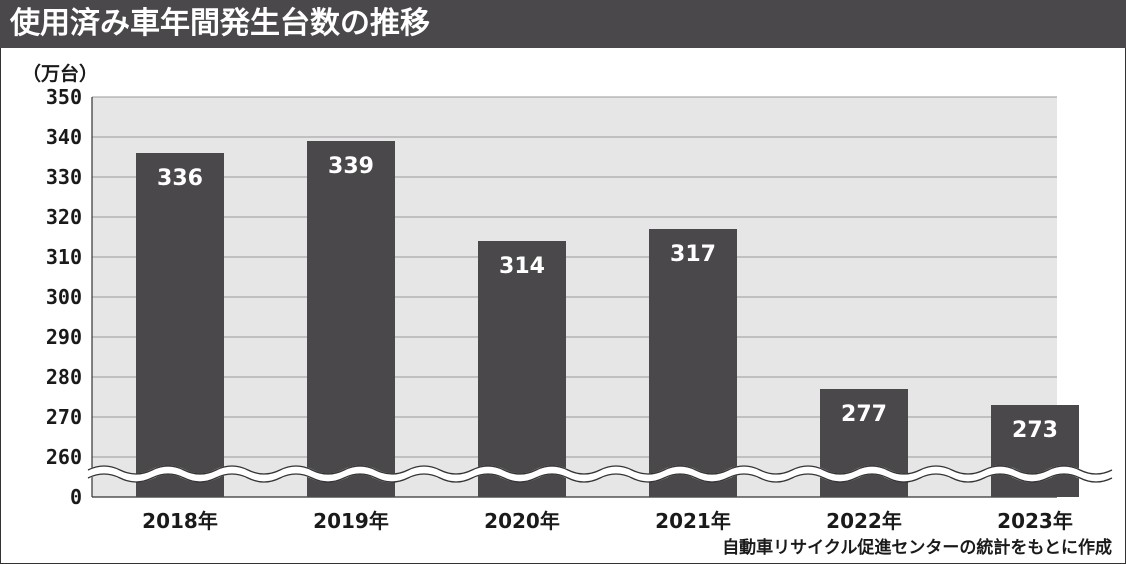  What do you see at coordinates (64, 297) in the screenshot?
I see `y-tick-label: 300` at bounding box center [64, 297].